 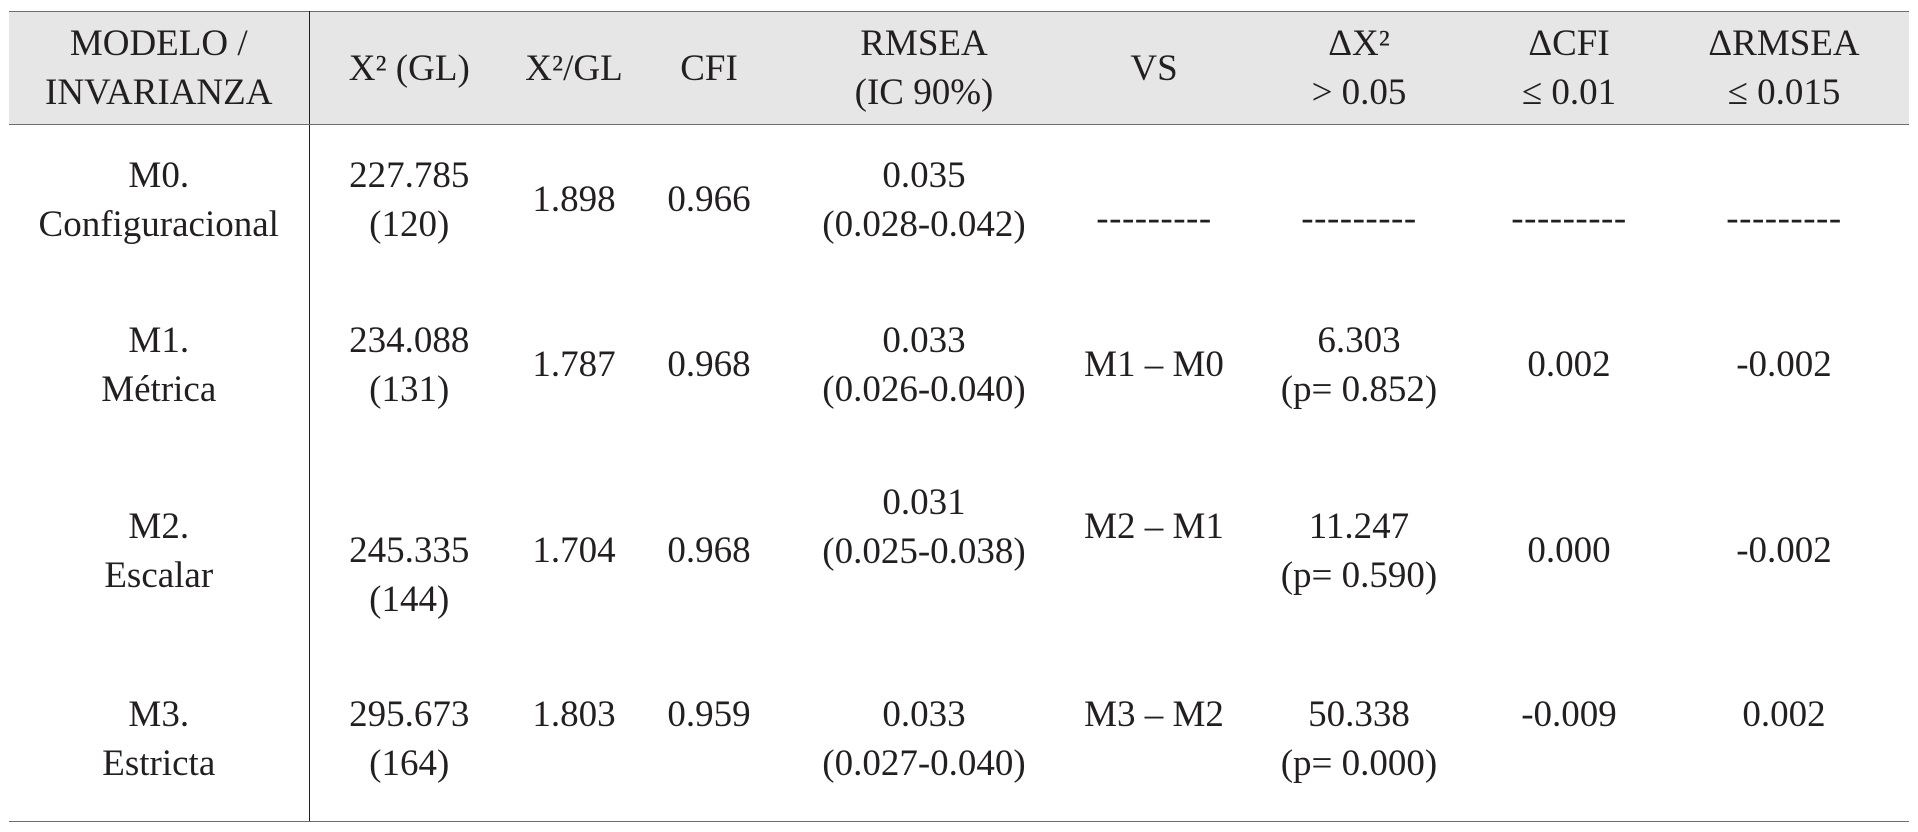 What do you see at coordinates (1569, 43) in the screenshot?
I see `header-label: ΔCFI` at bounding box center [1569, 43].